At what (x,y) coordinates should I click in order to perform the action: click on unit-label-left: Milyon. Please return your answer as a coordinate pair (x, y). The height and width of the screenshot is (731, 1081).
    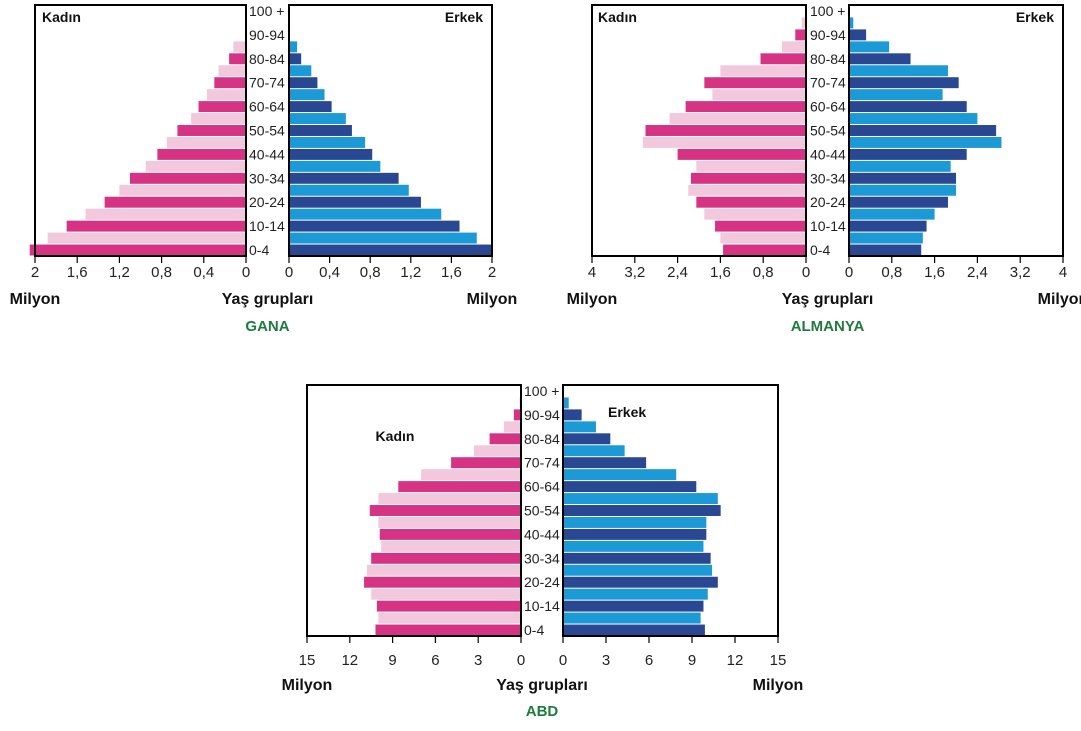
    Looking at the image, I should click on (35, 299).